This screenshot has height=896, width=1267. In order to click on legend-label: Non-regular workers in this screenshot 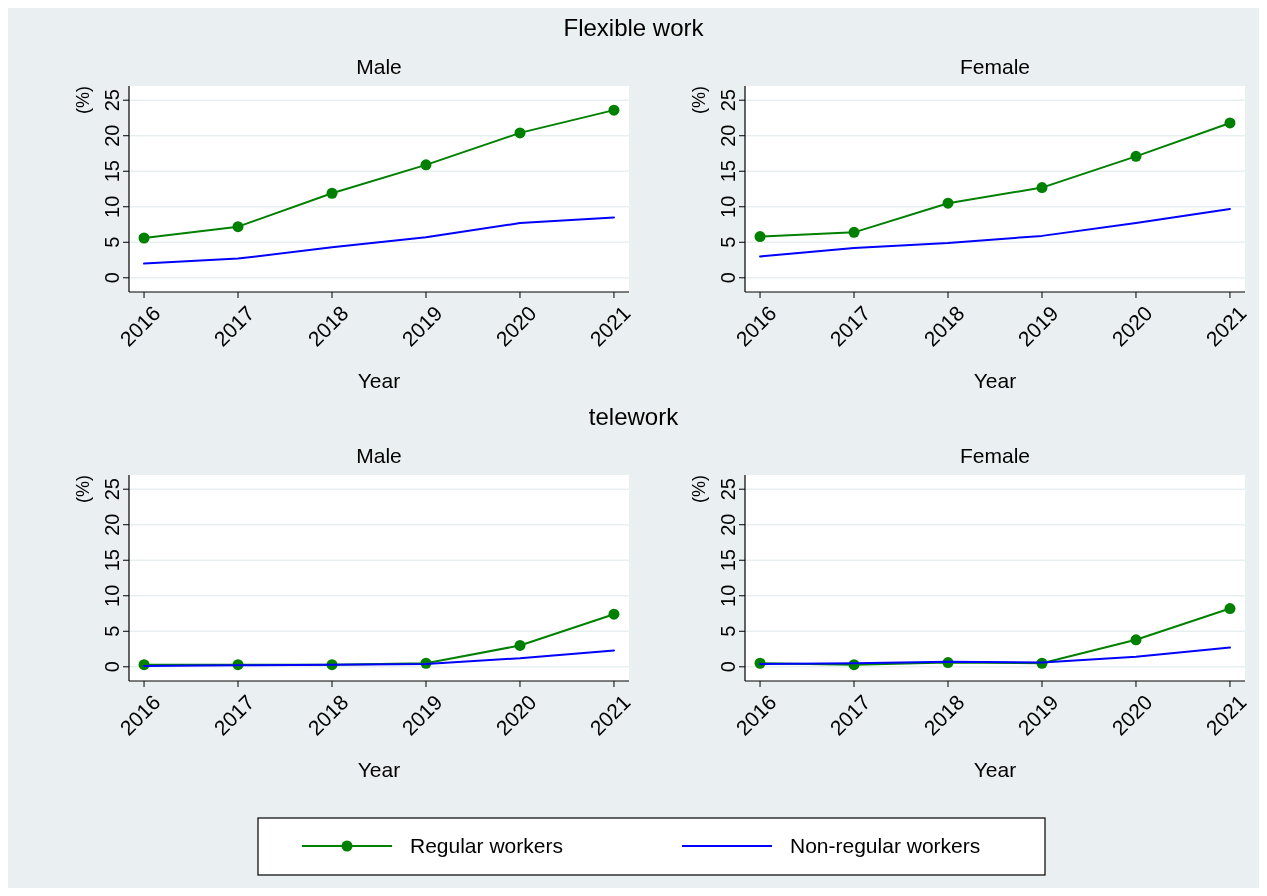, I will do `click(885, 845)`.